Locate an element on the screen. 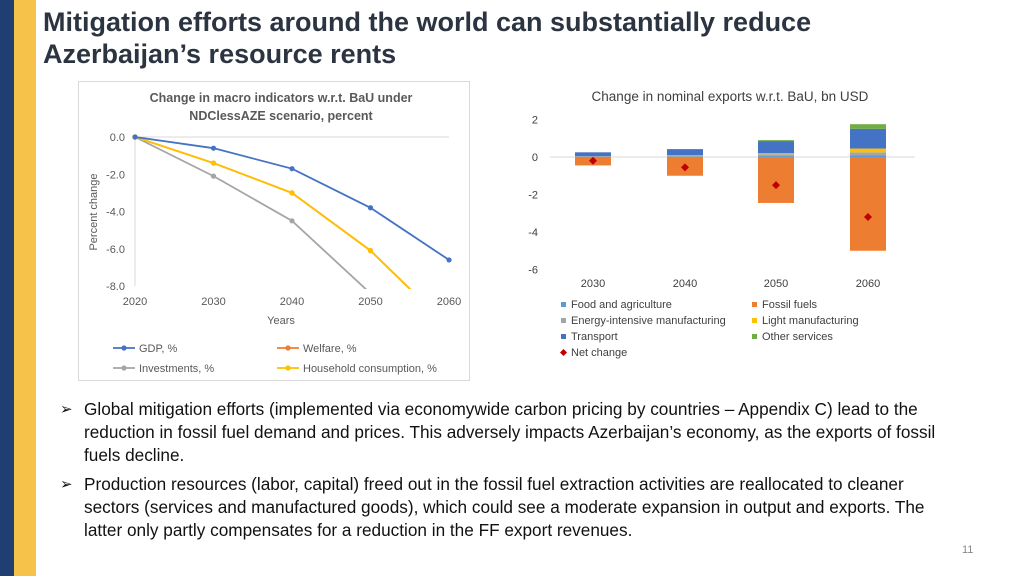  series-2-group is located at coordinates (250, 211).